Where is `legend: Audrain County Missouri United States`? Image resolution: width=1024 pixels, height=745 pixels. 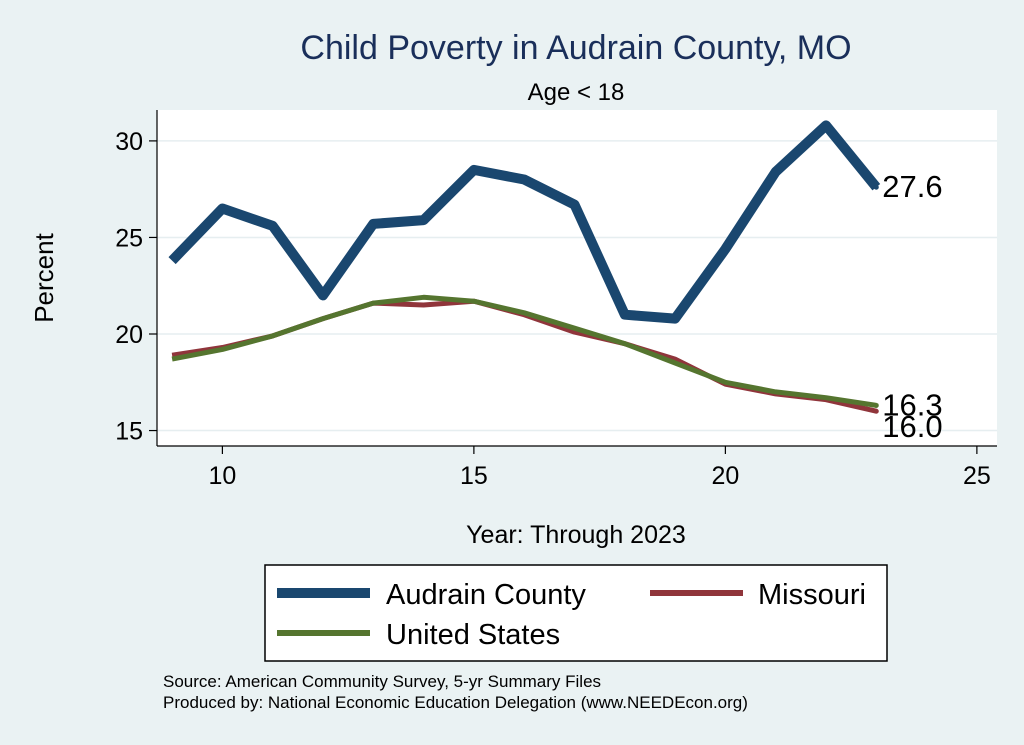
legend: Audrain County Missouri United States is located at coordinates (576, 613).